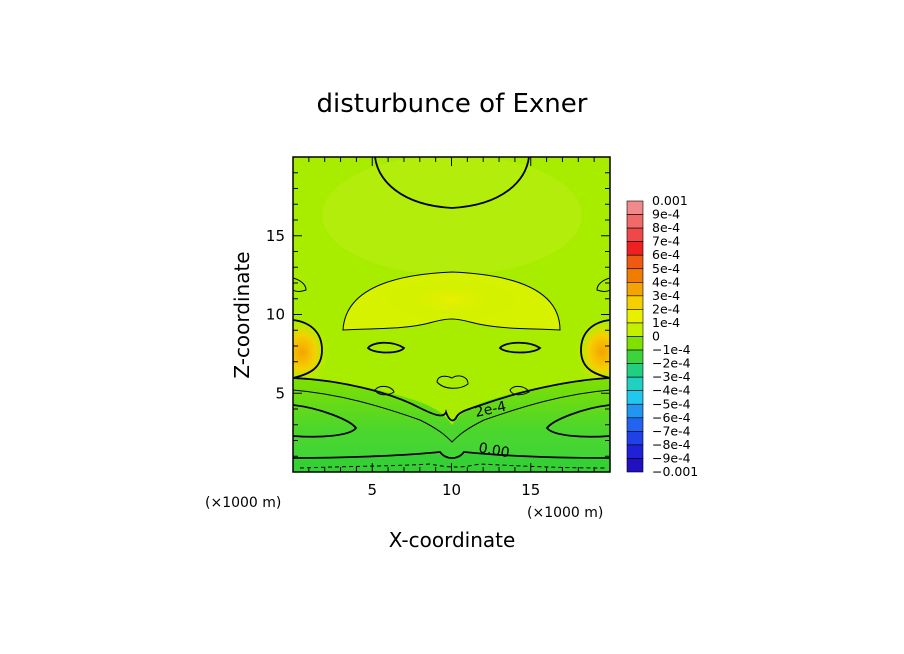 This screenshot has height=654, width=904. I want to click on colorbar-label: −8e-4, so click(671, 444).